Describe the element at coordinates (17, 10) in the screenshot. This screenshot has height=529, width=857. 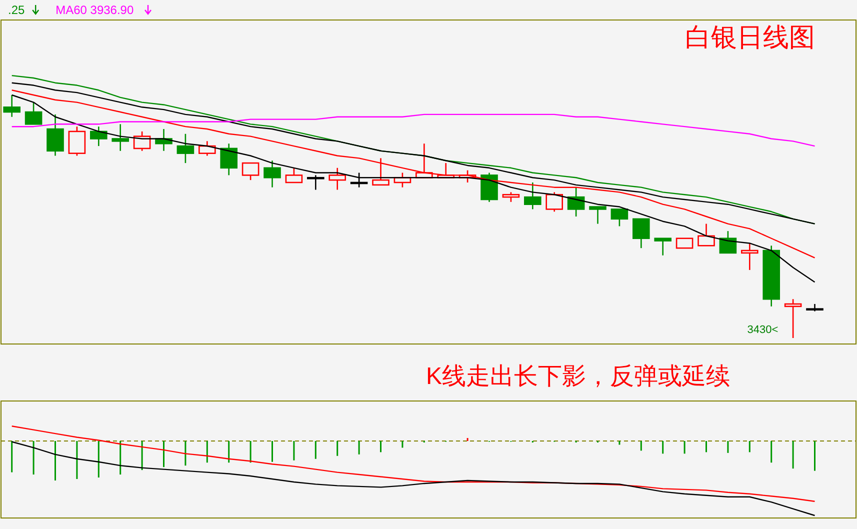
I see `legend-label: .25` at that location.